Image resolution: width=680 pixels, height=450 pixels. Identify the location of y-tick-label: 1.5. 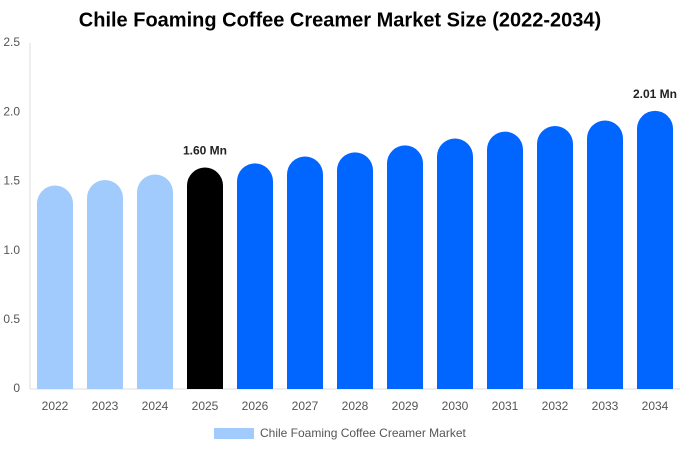
(11, 181).